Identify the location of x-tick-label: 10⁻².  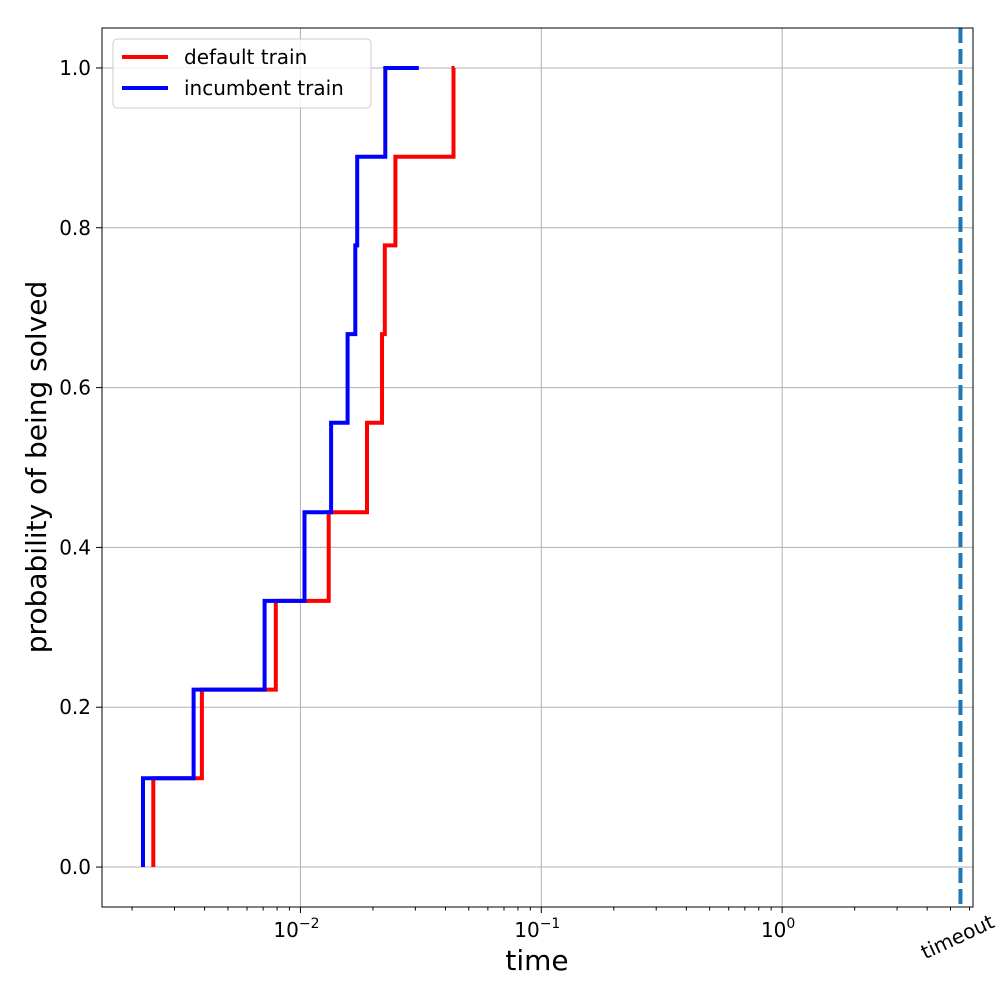
(296, 929).